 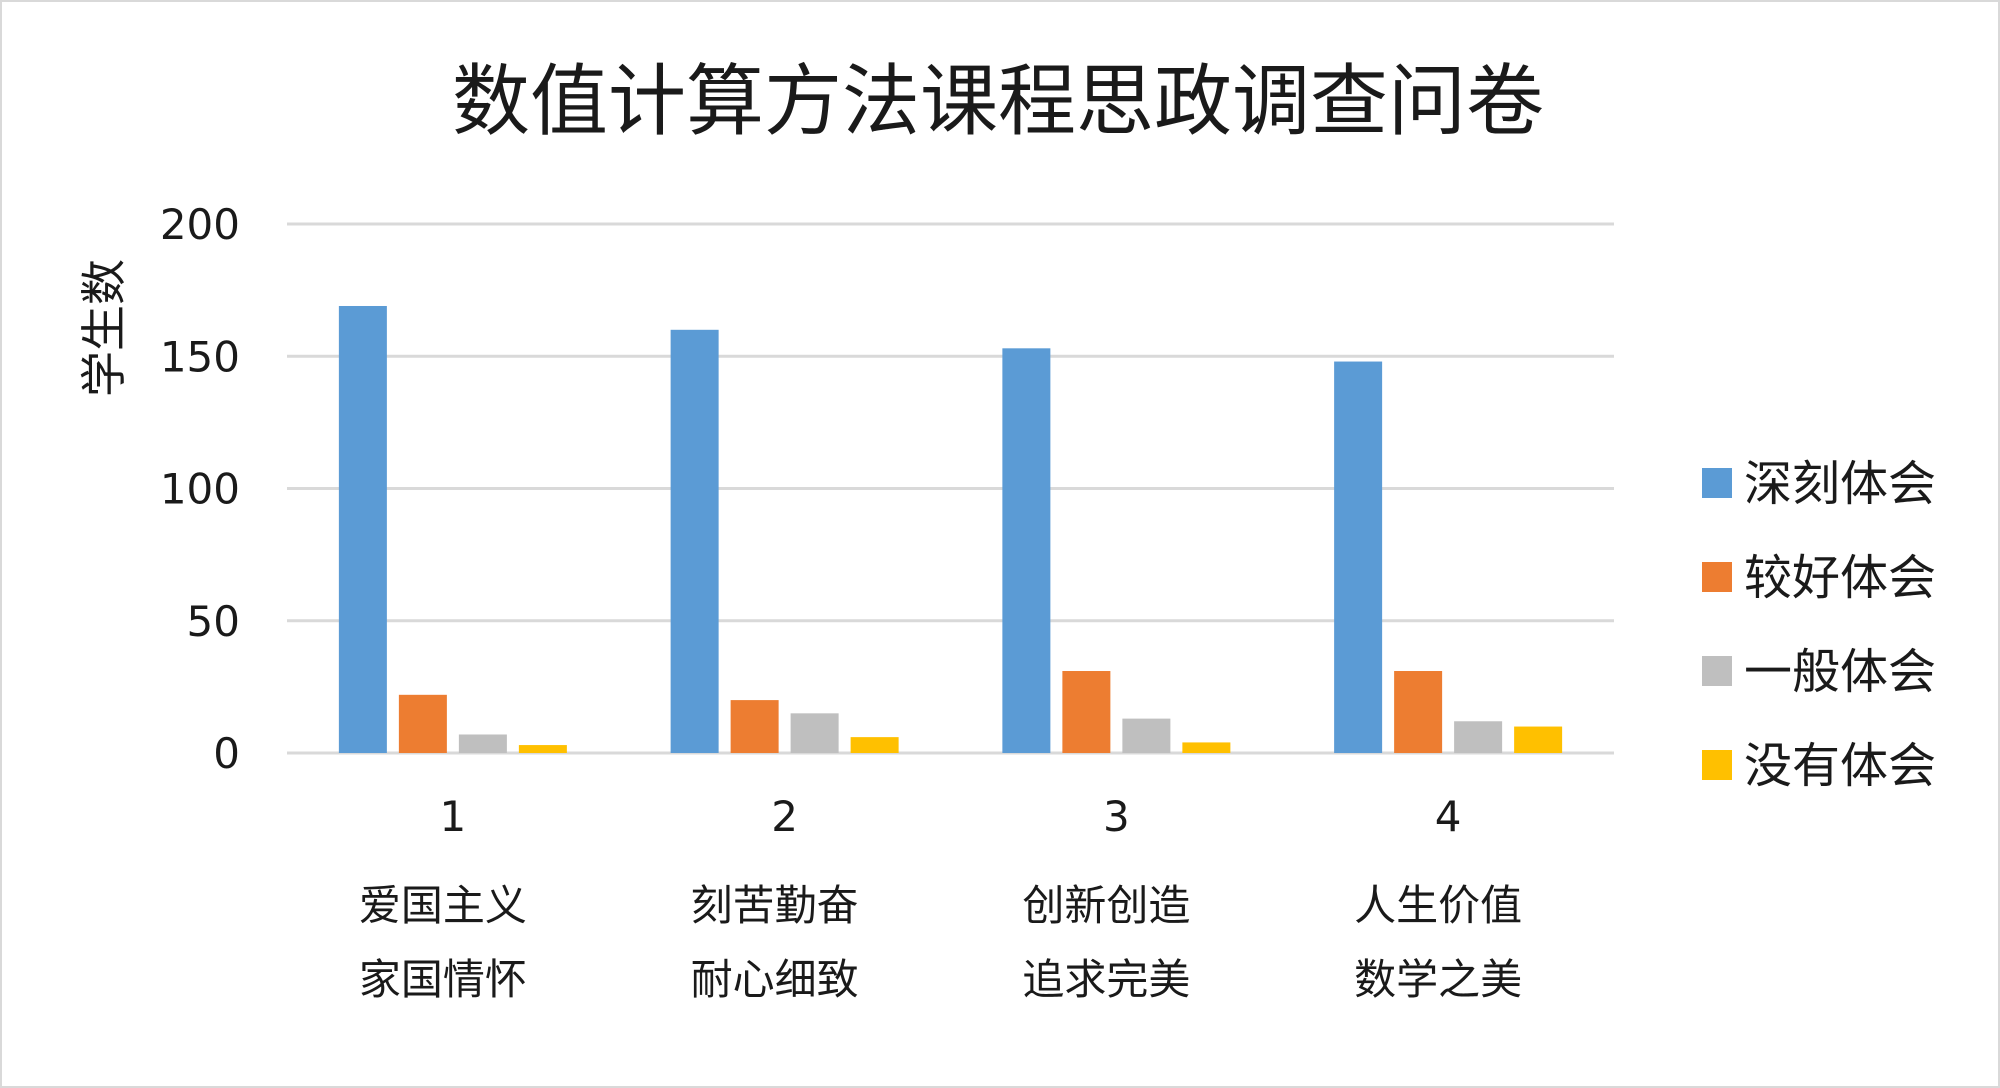 What do you see at coordinates (1840, 578) in the screenshot?
I see `legend-entry: 较好体会` at bounding box center [1840, 578].